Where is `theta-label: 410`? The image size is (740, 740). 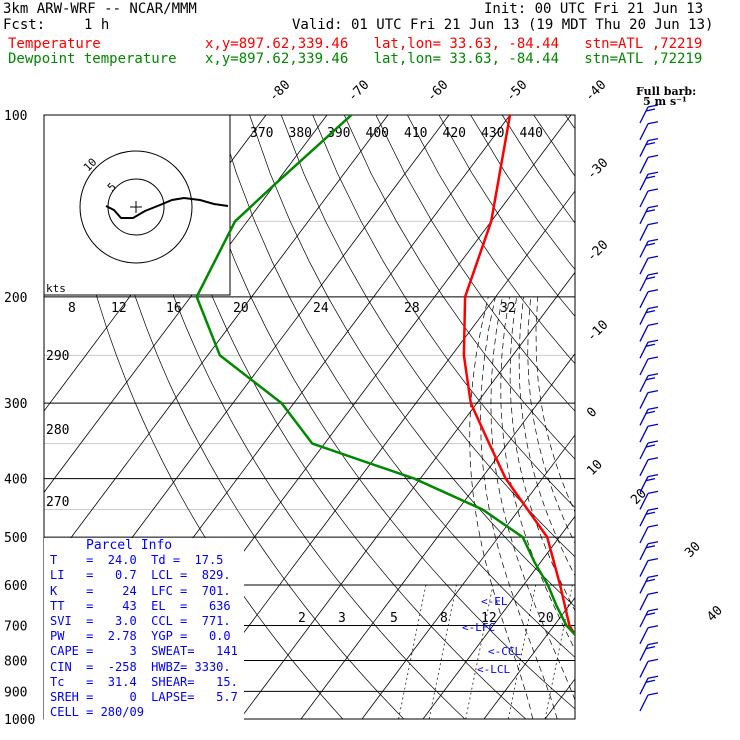
theta-label: 410 is located at coordinates (415, 133).